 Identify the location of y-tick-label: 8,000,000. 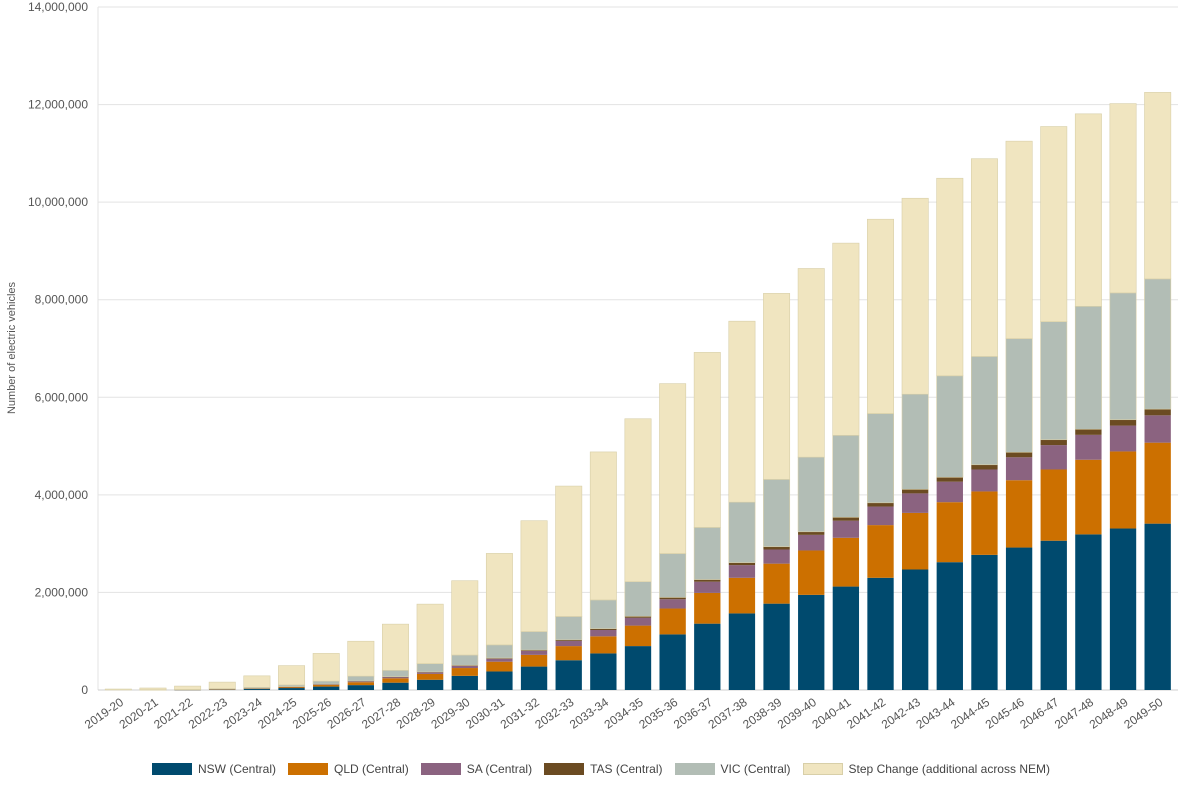
(62, 300).